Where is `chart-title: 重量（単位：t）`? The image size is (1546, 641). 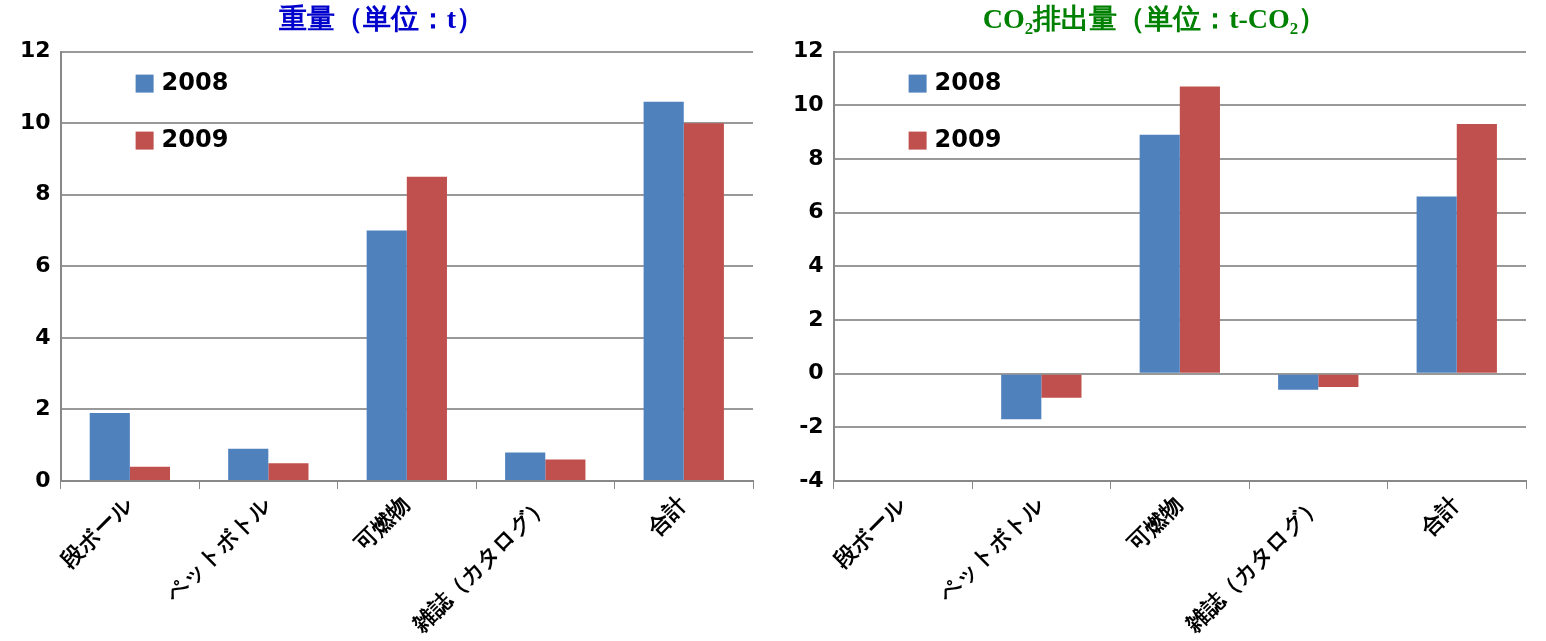
chart-title: 重量（単位：t） is located at coordinates (381, 19).